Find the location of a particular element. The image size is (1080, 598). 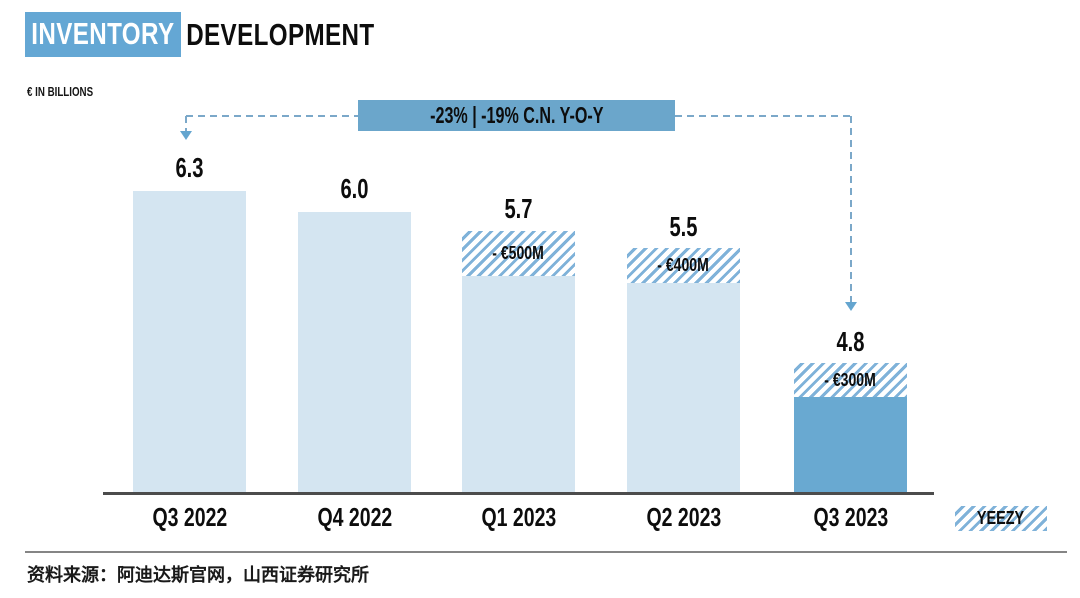

x-axis-label-q1-2023: Q1 2023 is located at coordinates (518, 517).